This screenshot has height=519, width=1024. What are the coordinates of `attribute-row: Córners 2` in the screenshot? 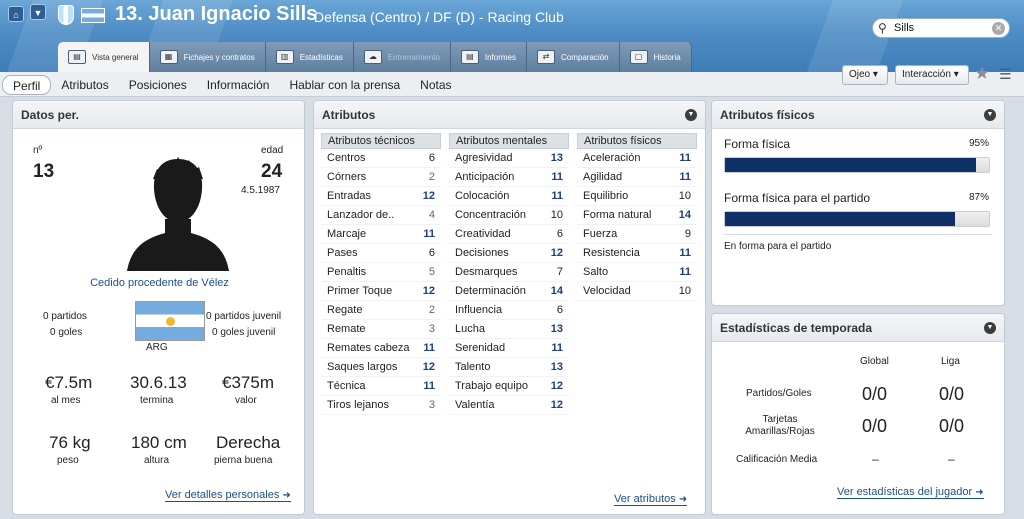 It's located at (381, 177).